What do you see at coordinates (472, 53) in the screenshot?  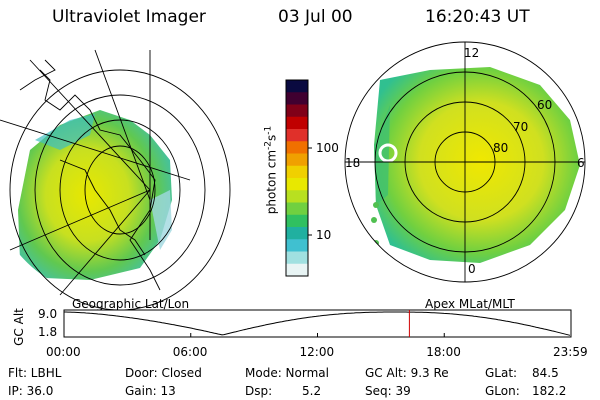 I see `mlt-label-12: 12` at bounding box center [472, 53].